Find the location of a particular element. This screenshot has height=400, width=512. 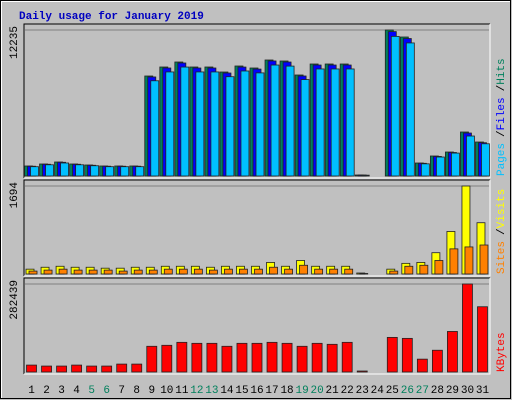

x-tick-label: 12 is located at coordinates (196, 391).